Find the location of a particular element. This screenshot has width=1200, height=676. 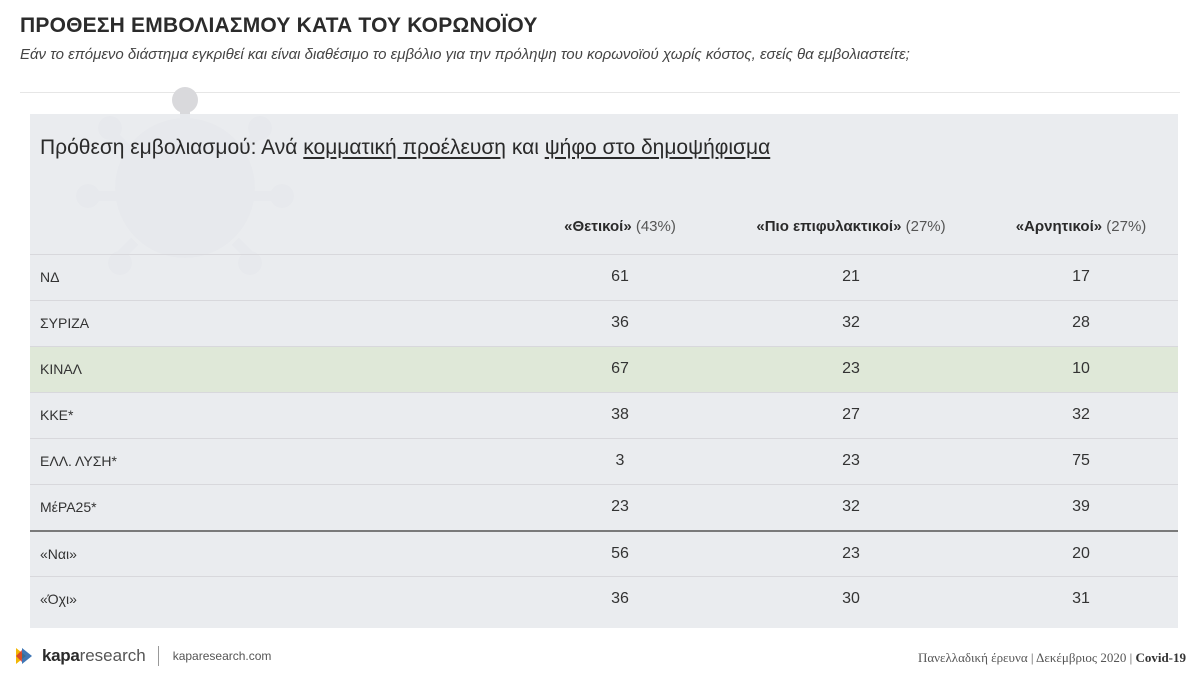

logo-suffix: research is located at coordinates (112, 655).